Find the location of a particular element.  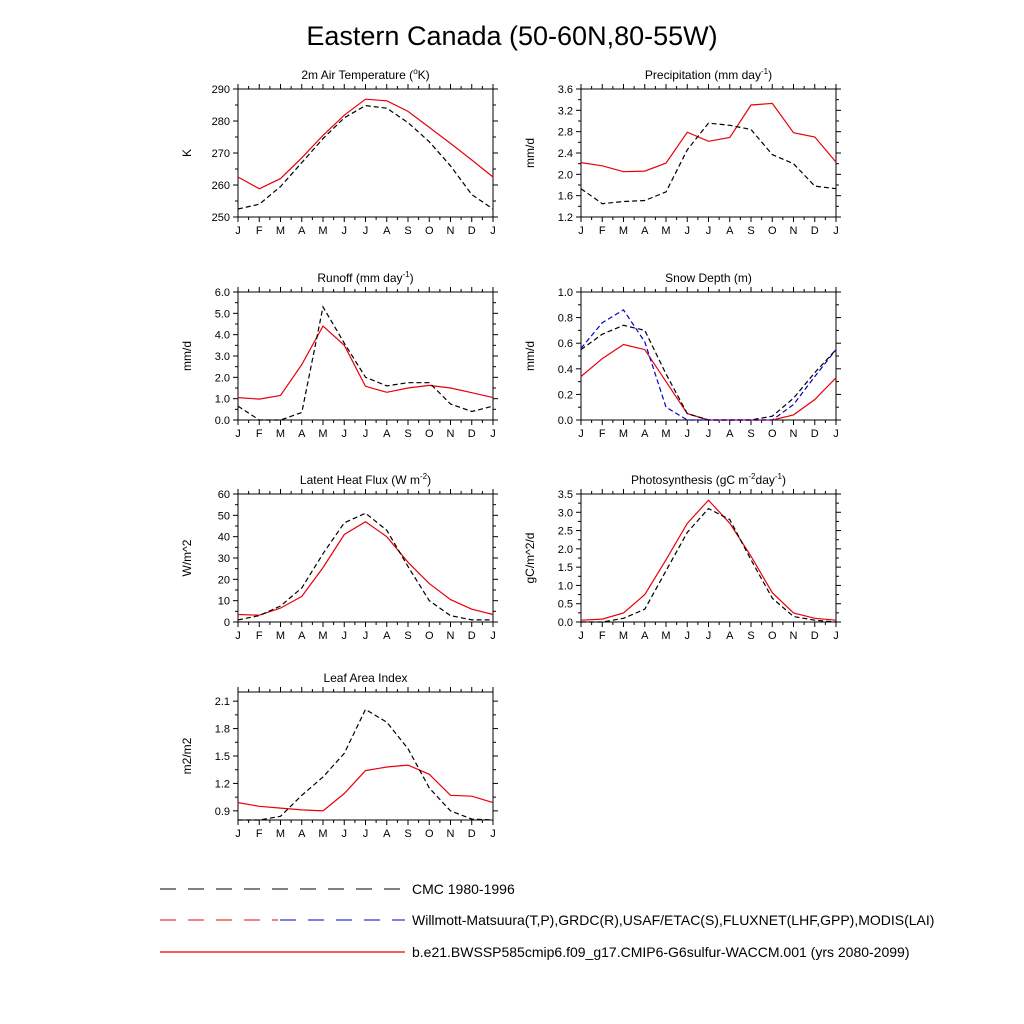

y-tick-label: 6.0 is located at coordinates (222, 293).